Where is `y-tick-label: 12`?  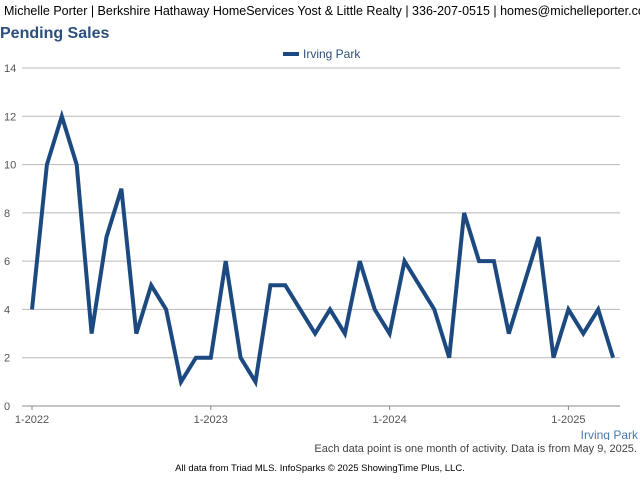
y-tick-label: 12 is located at coordinates (10, 117).